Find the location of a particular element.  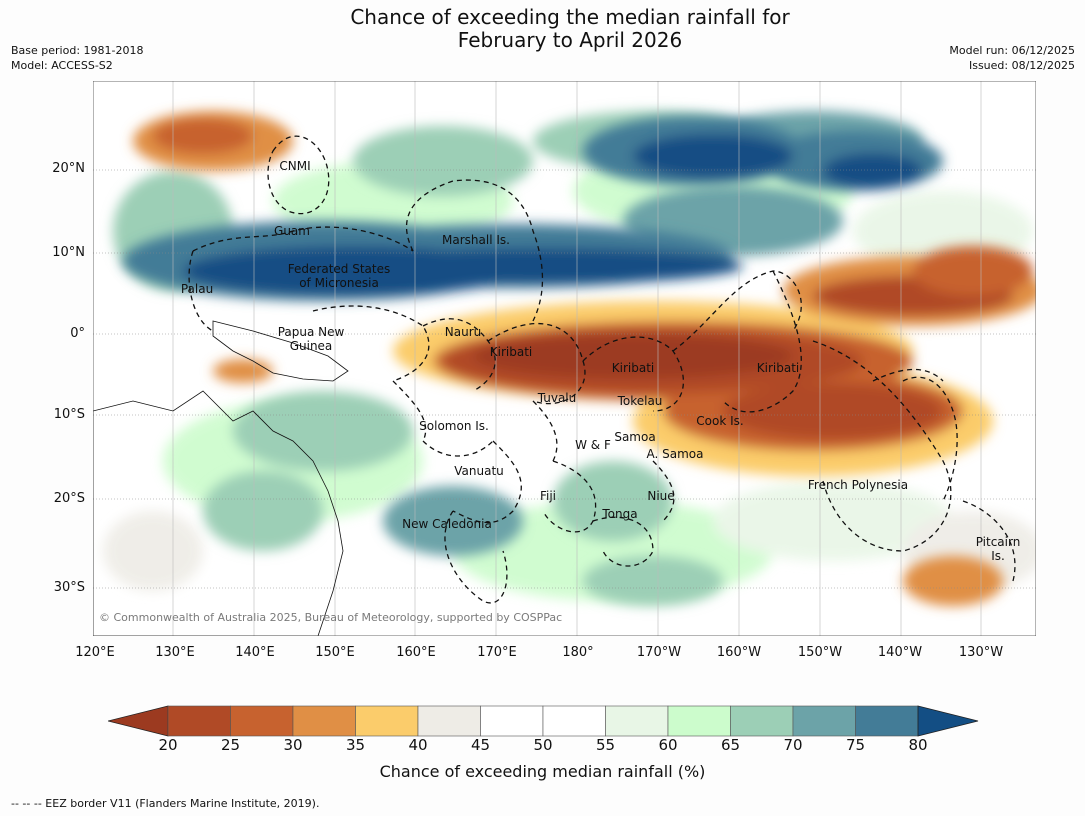

region-pitcairn-line-1: Pitcairn is located at coordinates (998, 542).